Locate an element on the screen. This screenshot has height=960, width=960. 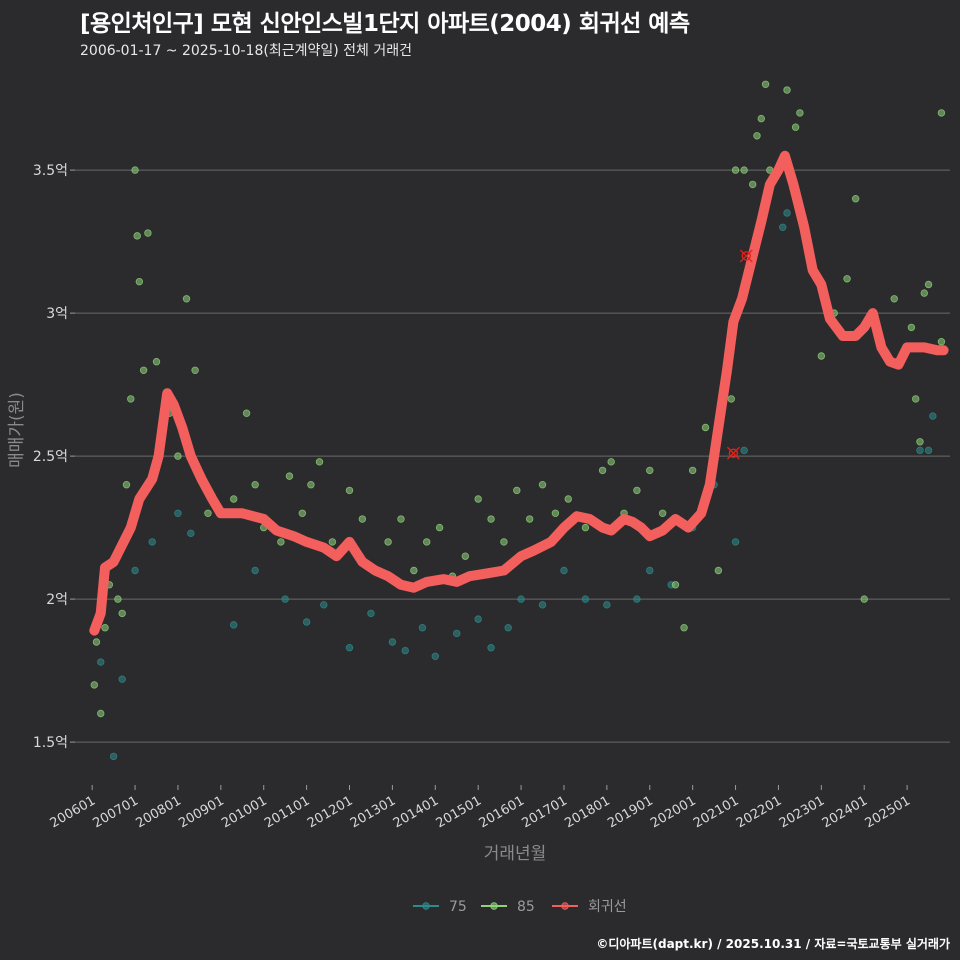
x-tick-label-19: 202501 is located at coordinates (888, 812).